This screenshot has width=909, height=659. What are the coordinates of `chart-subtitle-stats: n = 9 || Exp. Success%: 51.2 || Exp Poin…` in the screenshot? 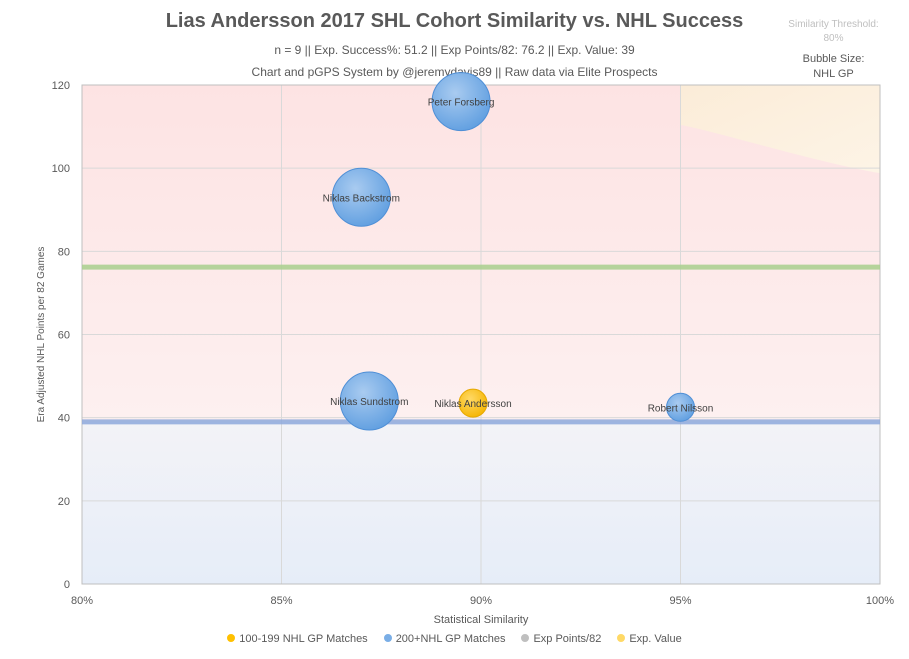 It's located at (454, 50).